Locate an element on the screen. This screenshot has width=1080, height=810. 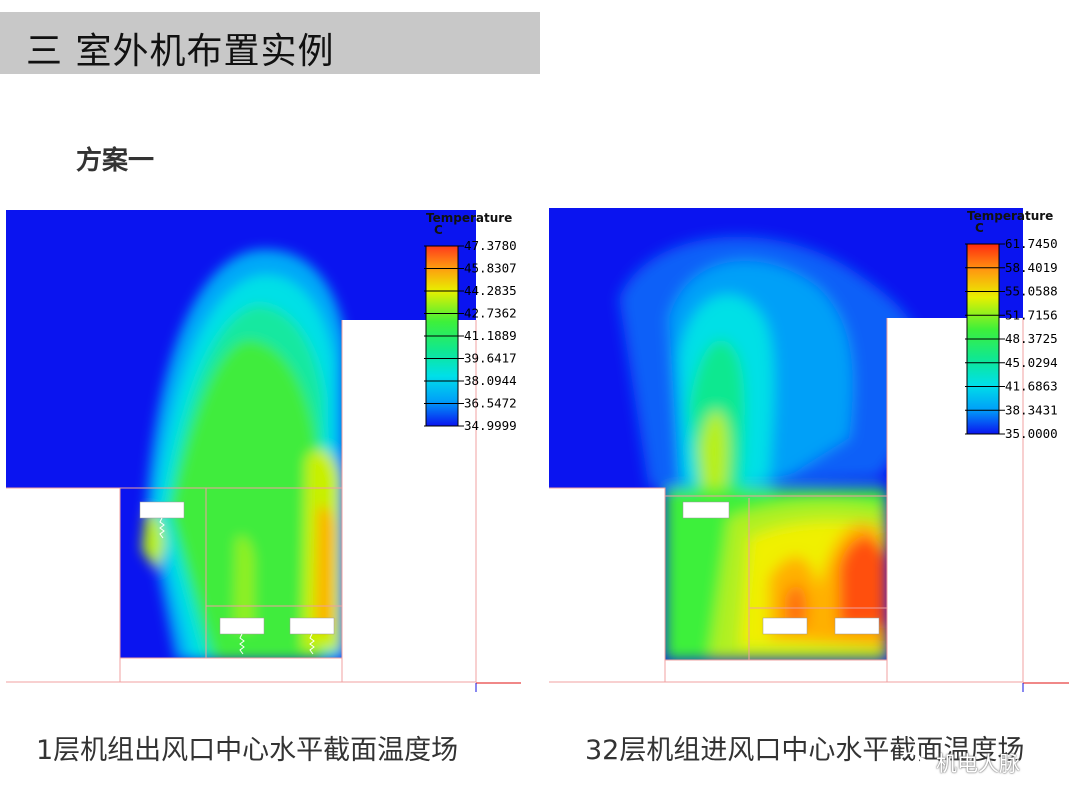
legend-value-label: 38.3431 is located at coordinates (1031, 409).